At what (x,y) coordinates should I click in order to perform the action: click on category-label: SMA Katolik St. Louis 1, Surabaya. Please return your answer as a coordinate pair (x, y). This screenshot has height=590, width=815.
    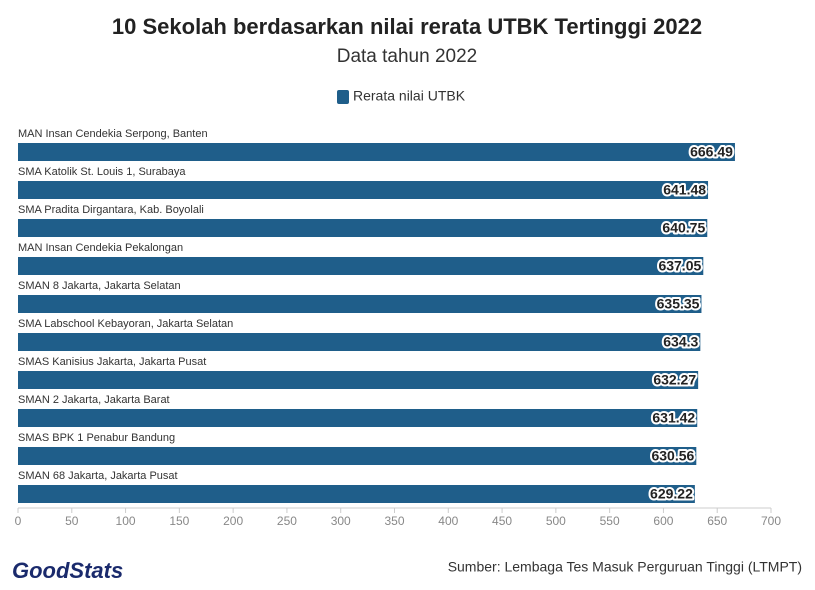
    Looking at the image, I should click on (102, 172).